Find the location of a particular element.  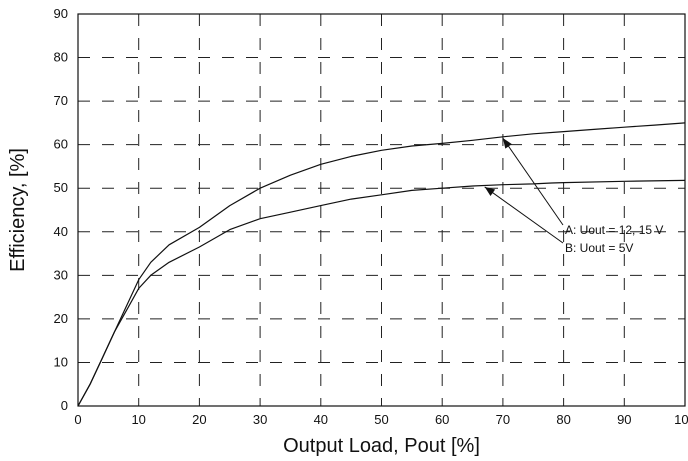

x-axis-label: Output Load, Pout [%] is located at coordinates (381, 446).